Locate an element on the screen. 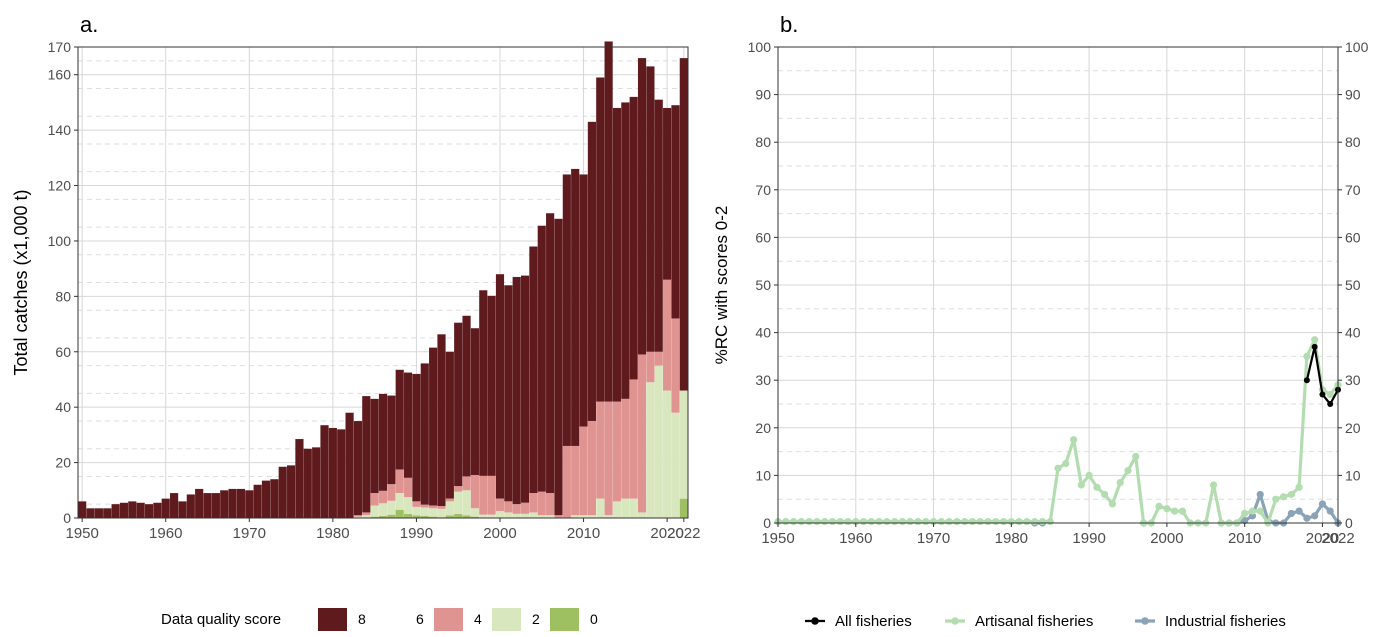 Image resolution: width=1393 pixels, height=637 pixels. y-tick-label-right: 60 is located at coordinates (1353, 237).